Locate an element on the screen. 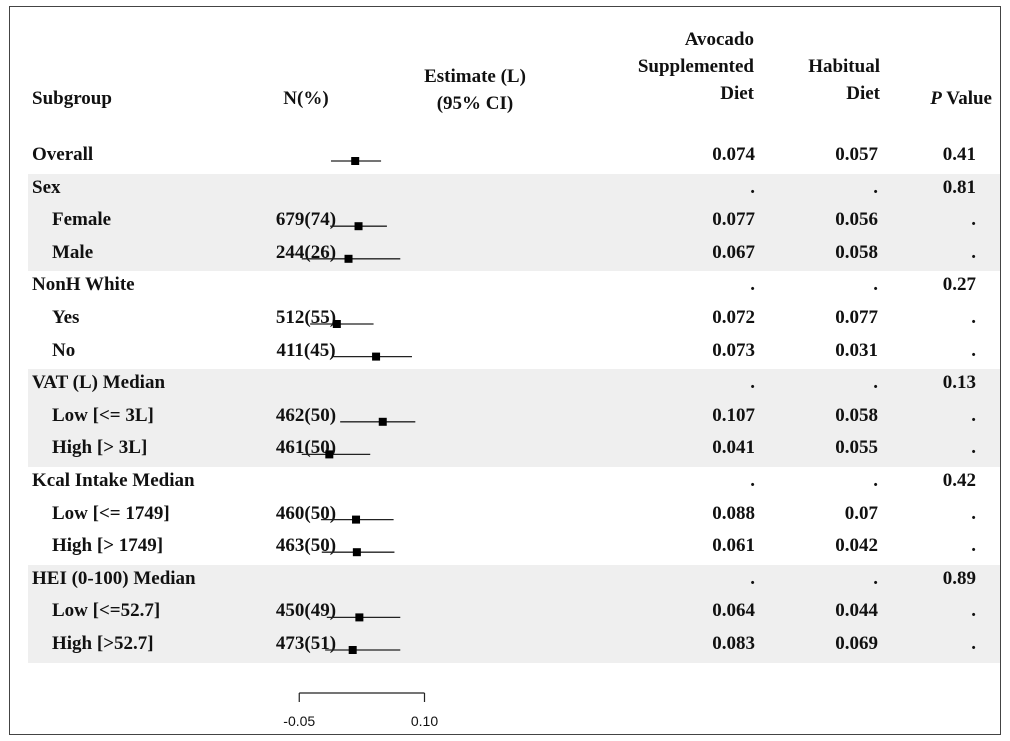 This screenshot has width=1010, height=741. row-p-value: 0.27 is located at coordinates (959, 285).